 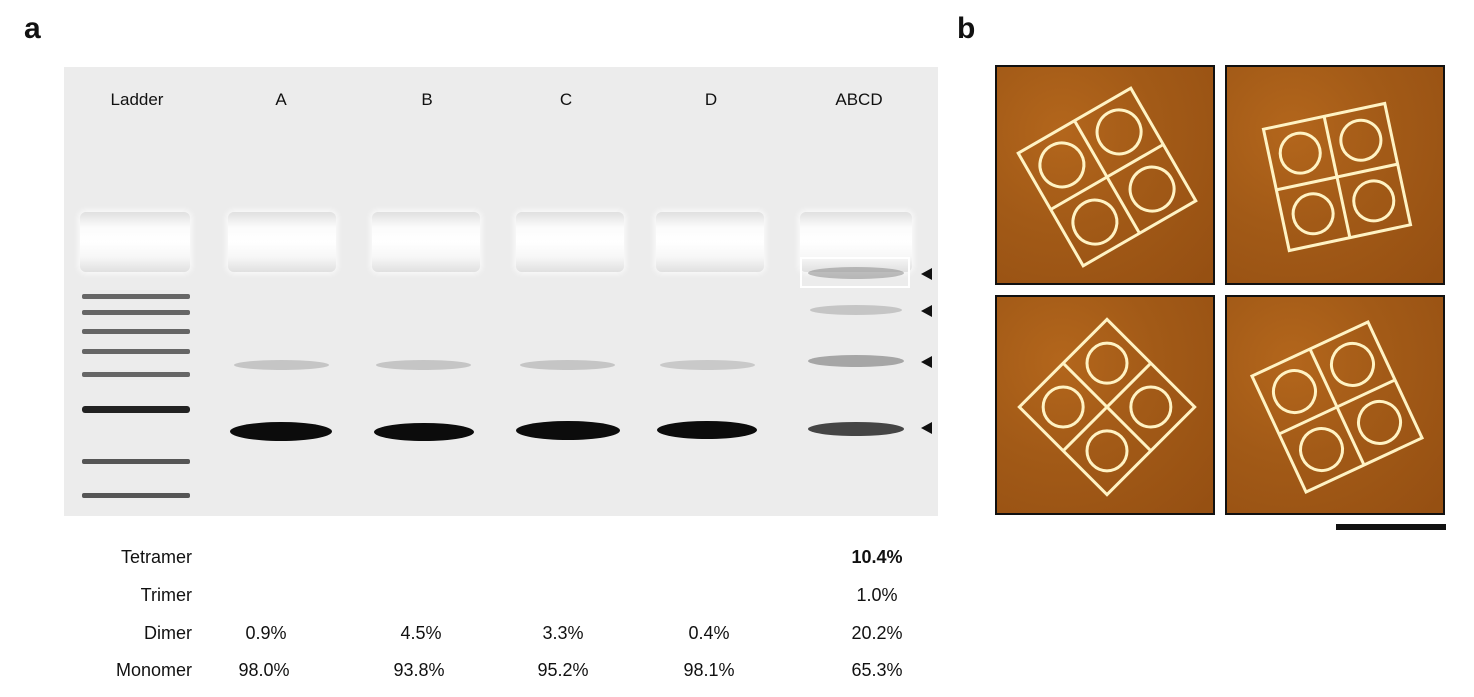 I want to click on dimer-arrow-icon, so click(x=926, y=362).